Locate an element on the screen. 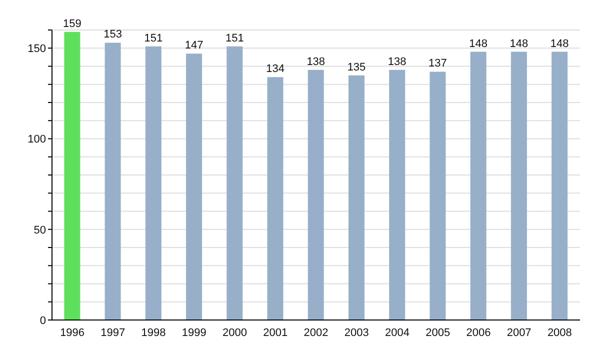  y-tick-label: 100 is located at coordinates (37, 140).